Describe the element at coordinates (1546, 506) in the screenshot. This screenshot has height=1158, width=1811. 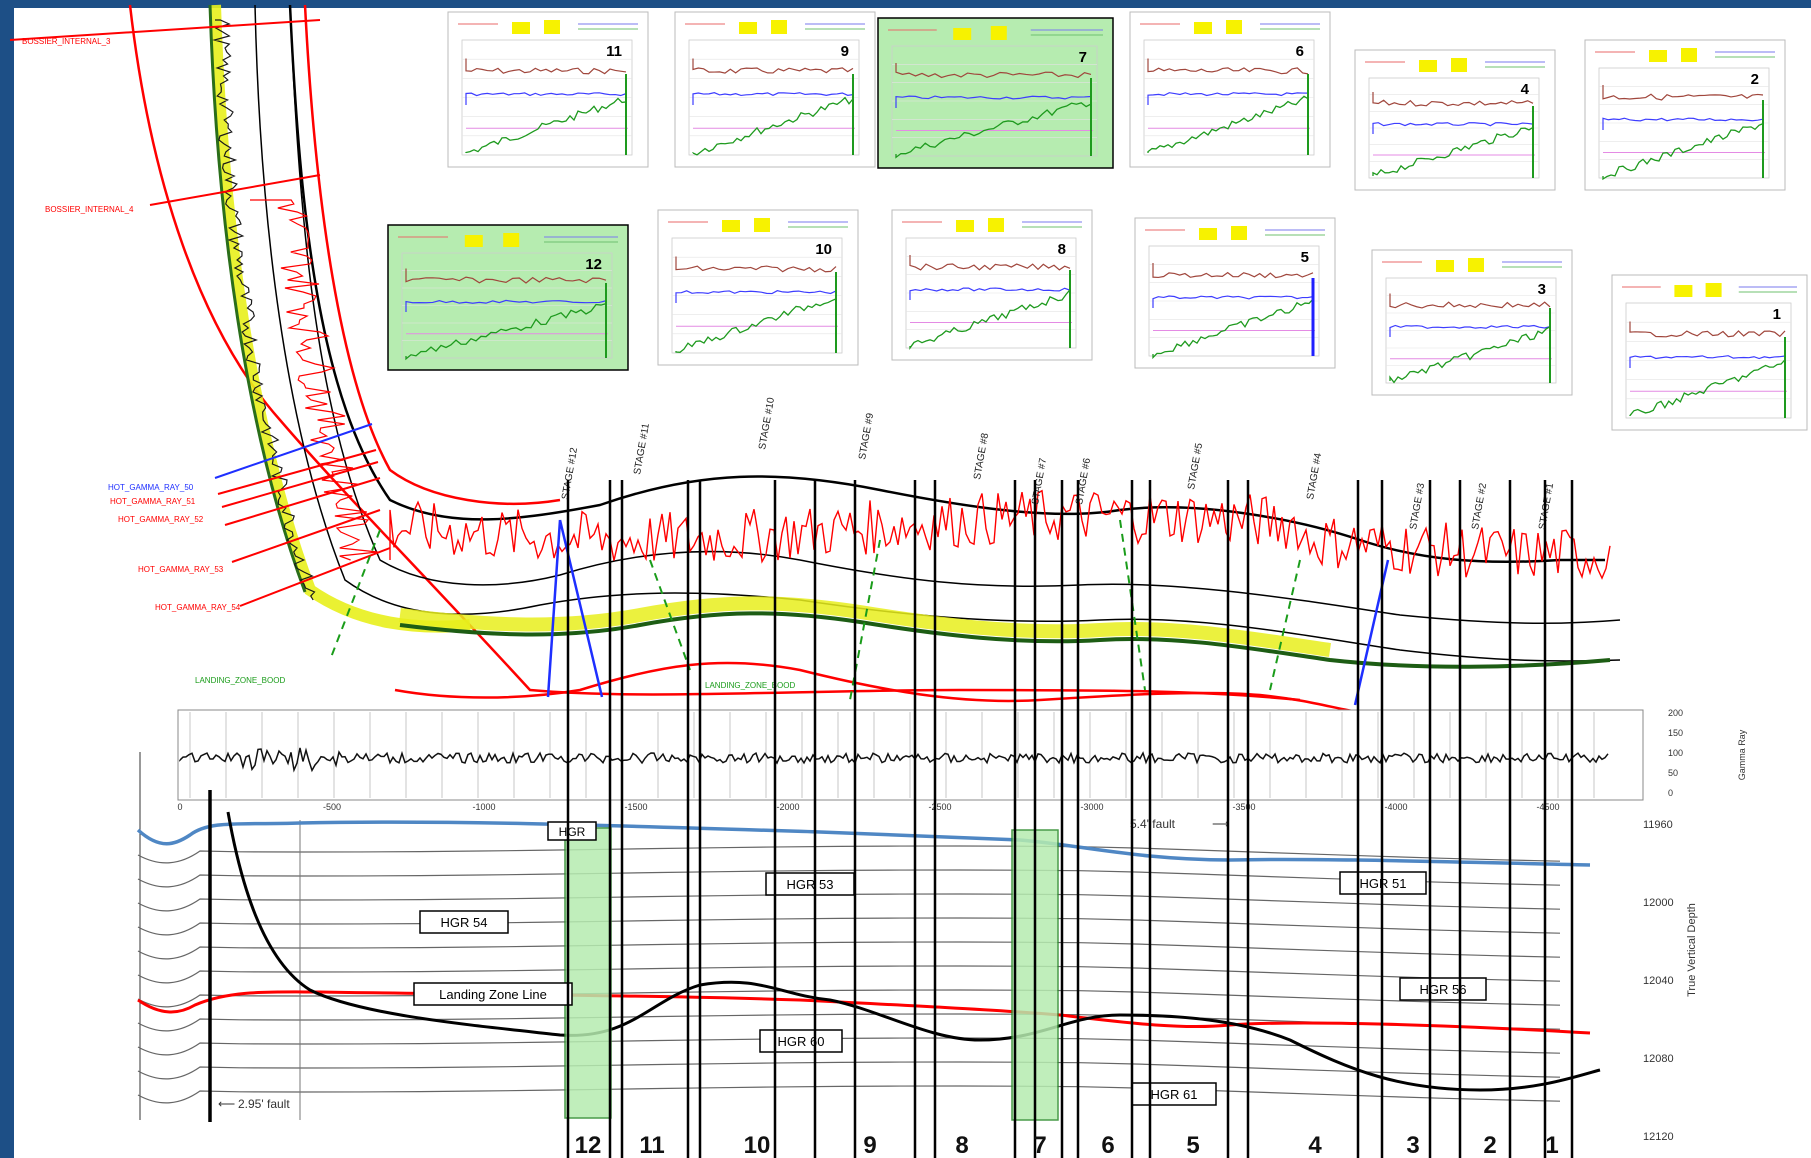
I see `stage-label: STAGE #1` at that location.